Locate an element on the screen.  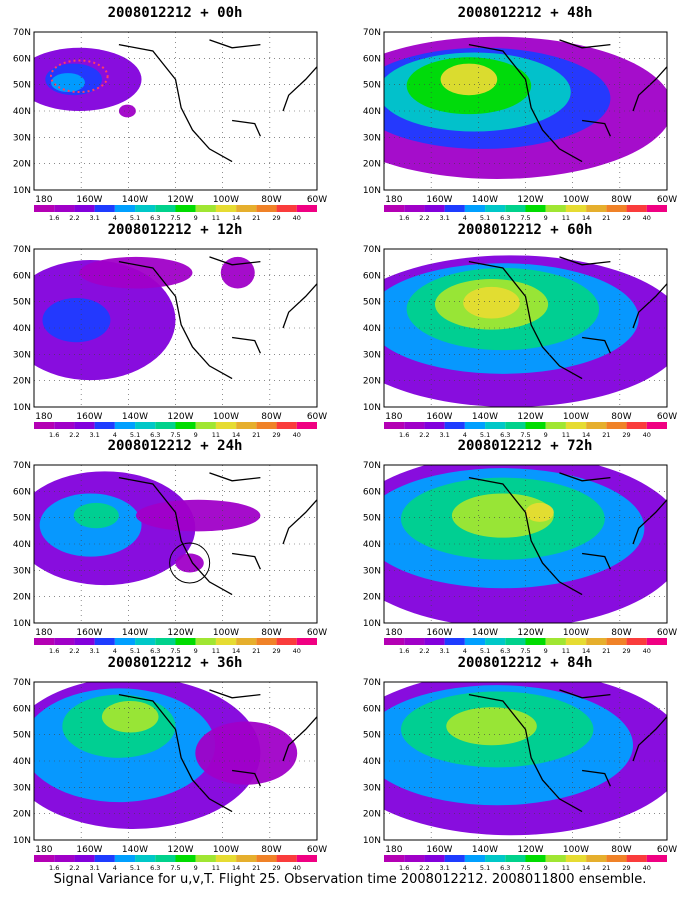
grid is located at coordinates (525, 761).